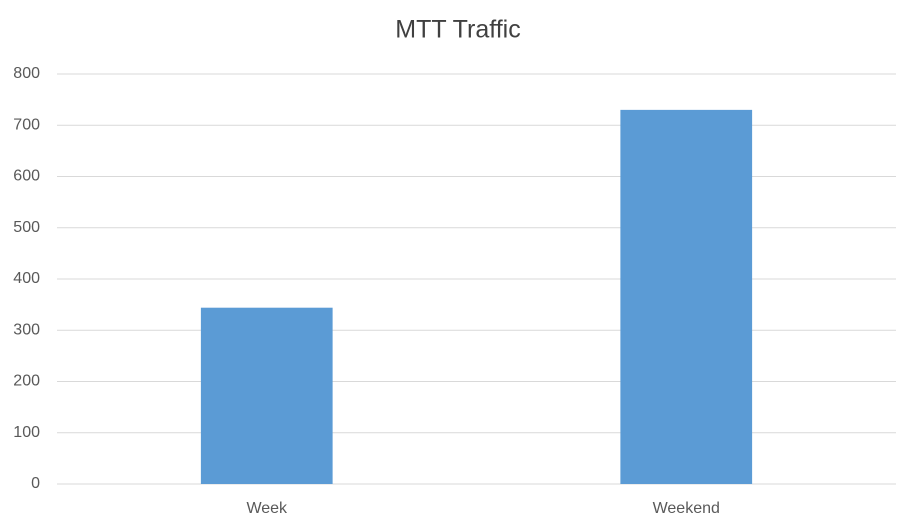 Image resolution: width=920 pixels, height=532 pixels. Describe the element at coordinates (26, 381) in the screenshot. I see `y-tick-label: 200` at that location.